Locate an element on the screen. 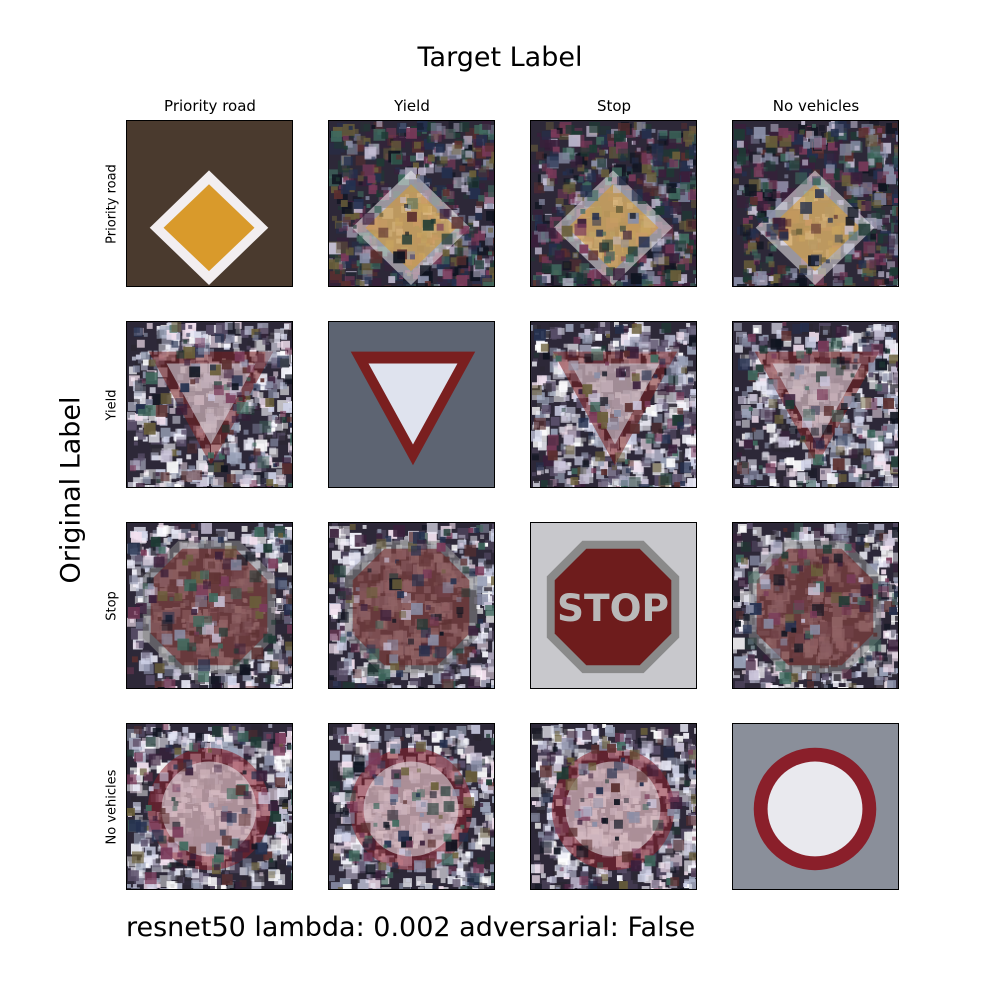  column-label: Stop is located at coordinates (614, 106).